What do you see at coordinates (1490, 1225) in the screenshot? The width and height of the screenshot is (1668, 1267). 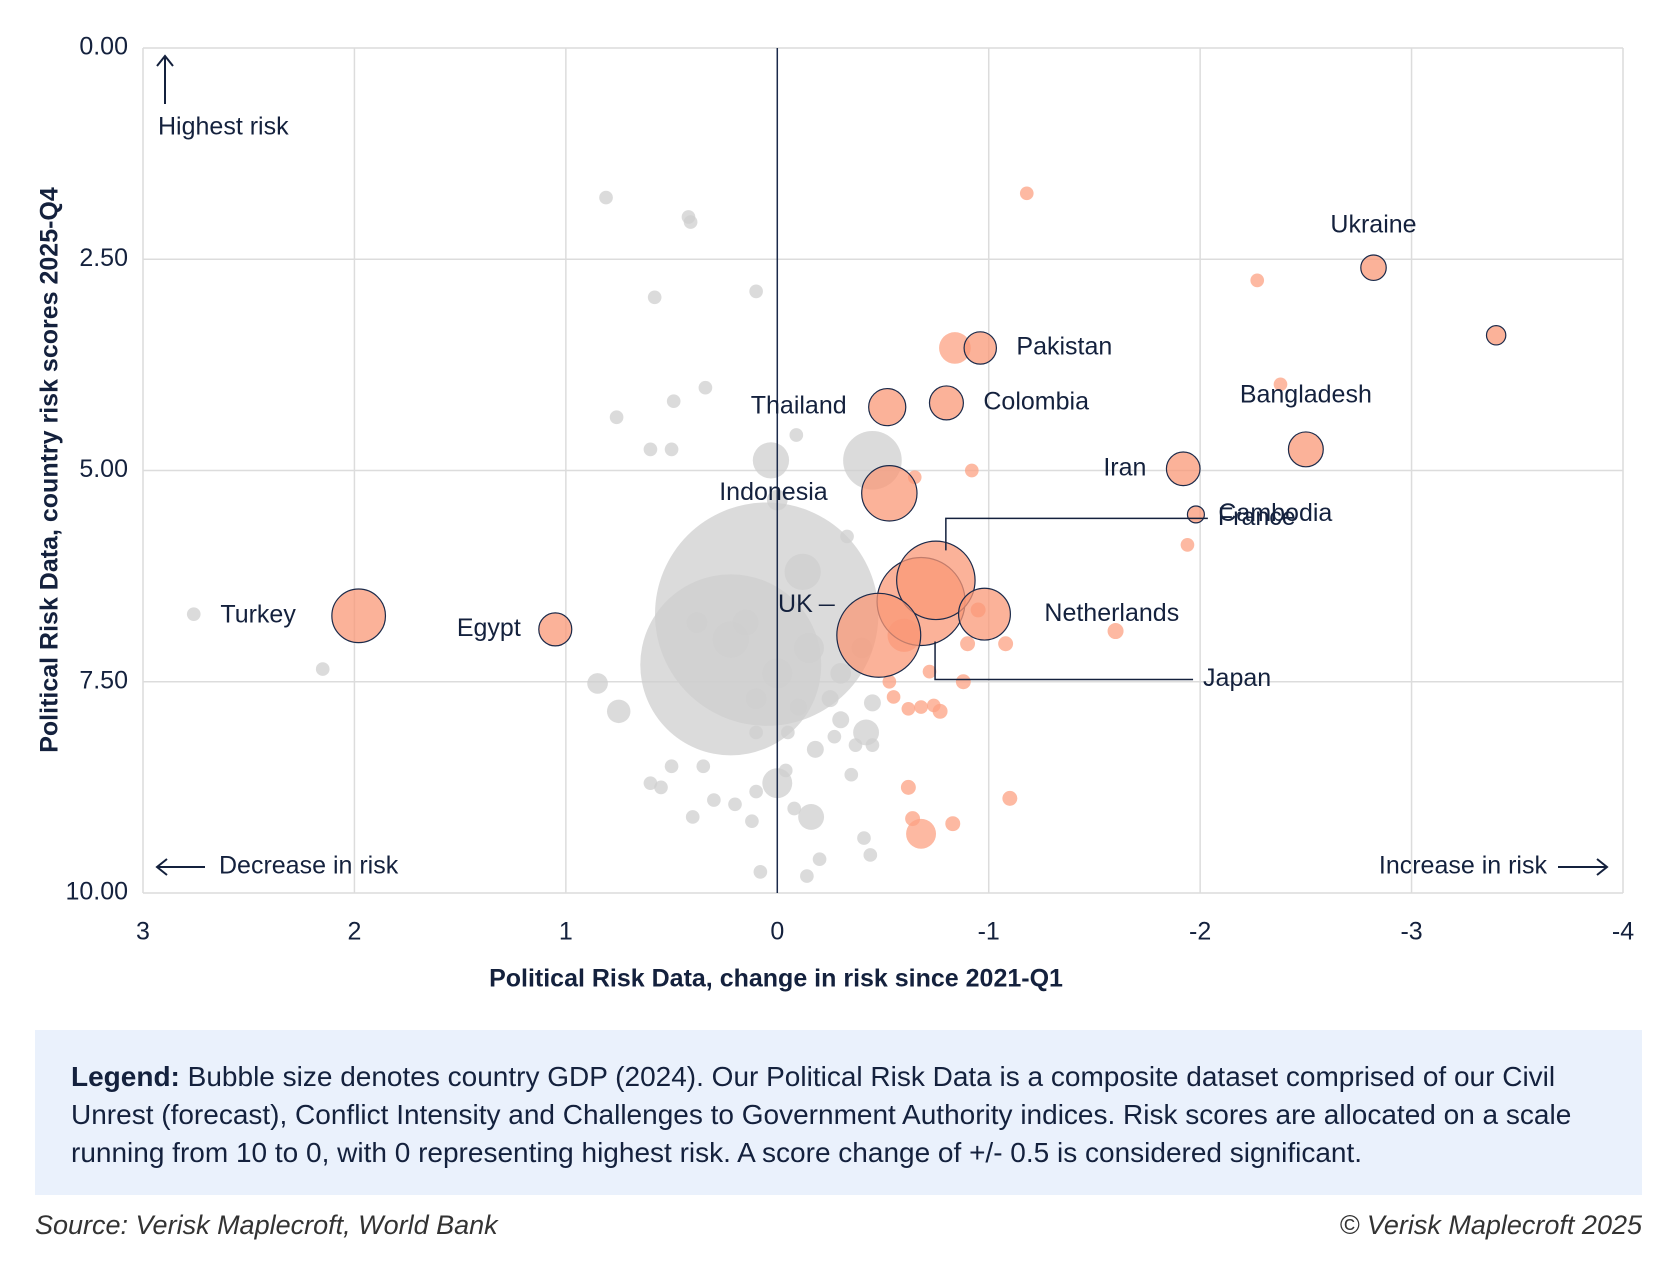 I see `copyright: © Verisk Maplecroft 2025` at bounding box center [1490, 1225].